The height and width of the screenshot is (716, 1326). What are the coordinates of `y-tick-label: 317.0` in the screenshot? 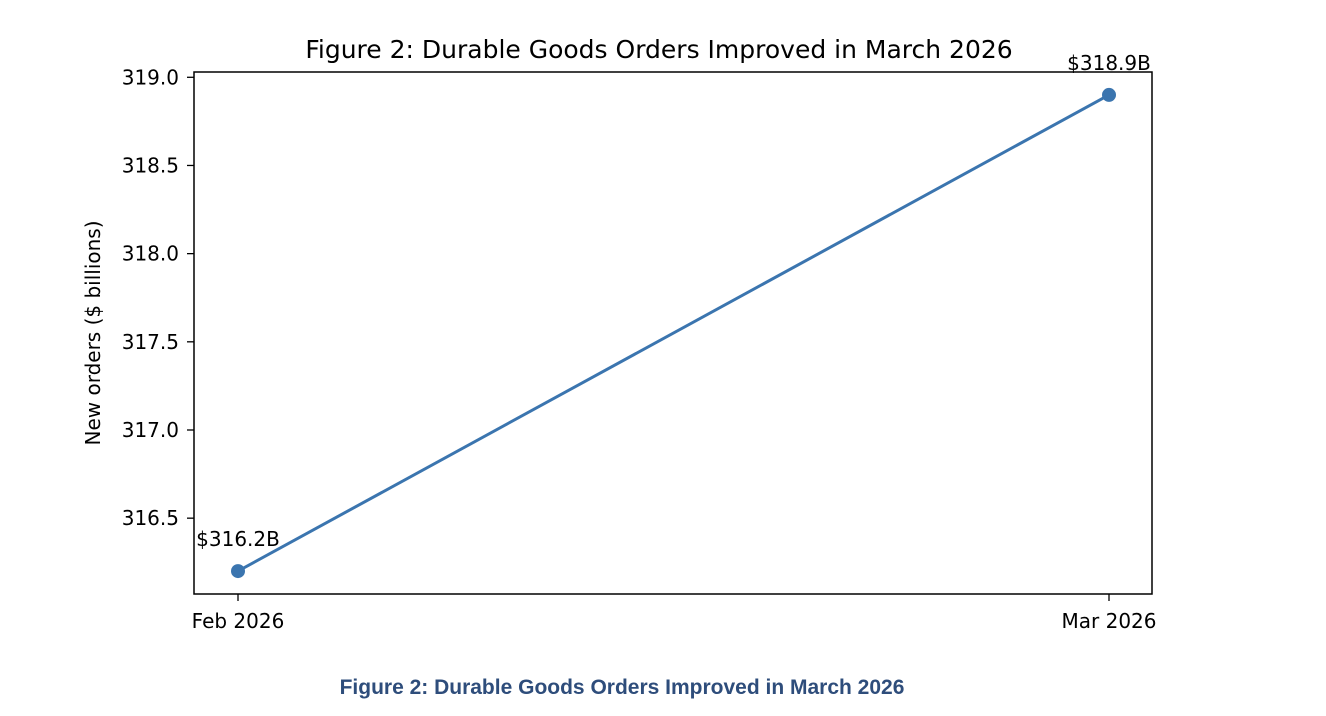 It's located at (150, 430).